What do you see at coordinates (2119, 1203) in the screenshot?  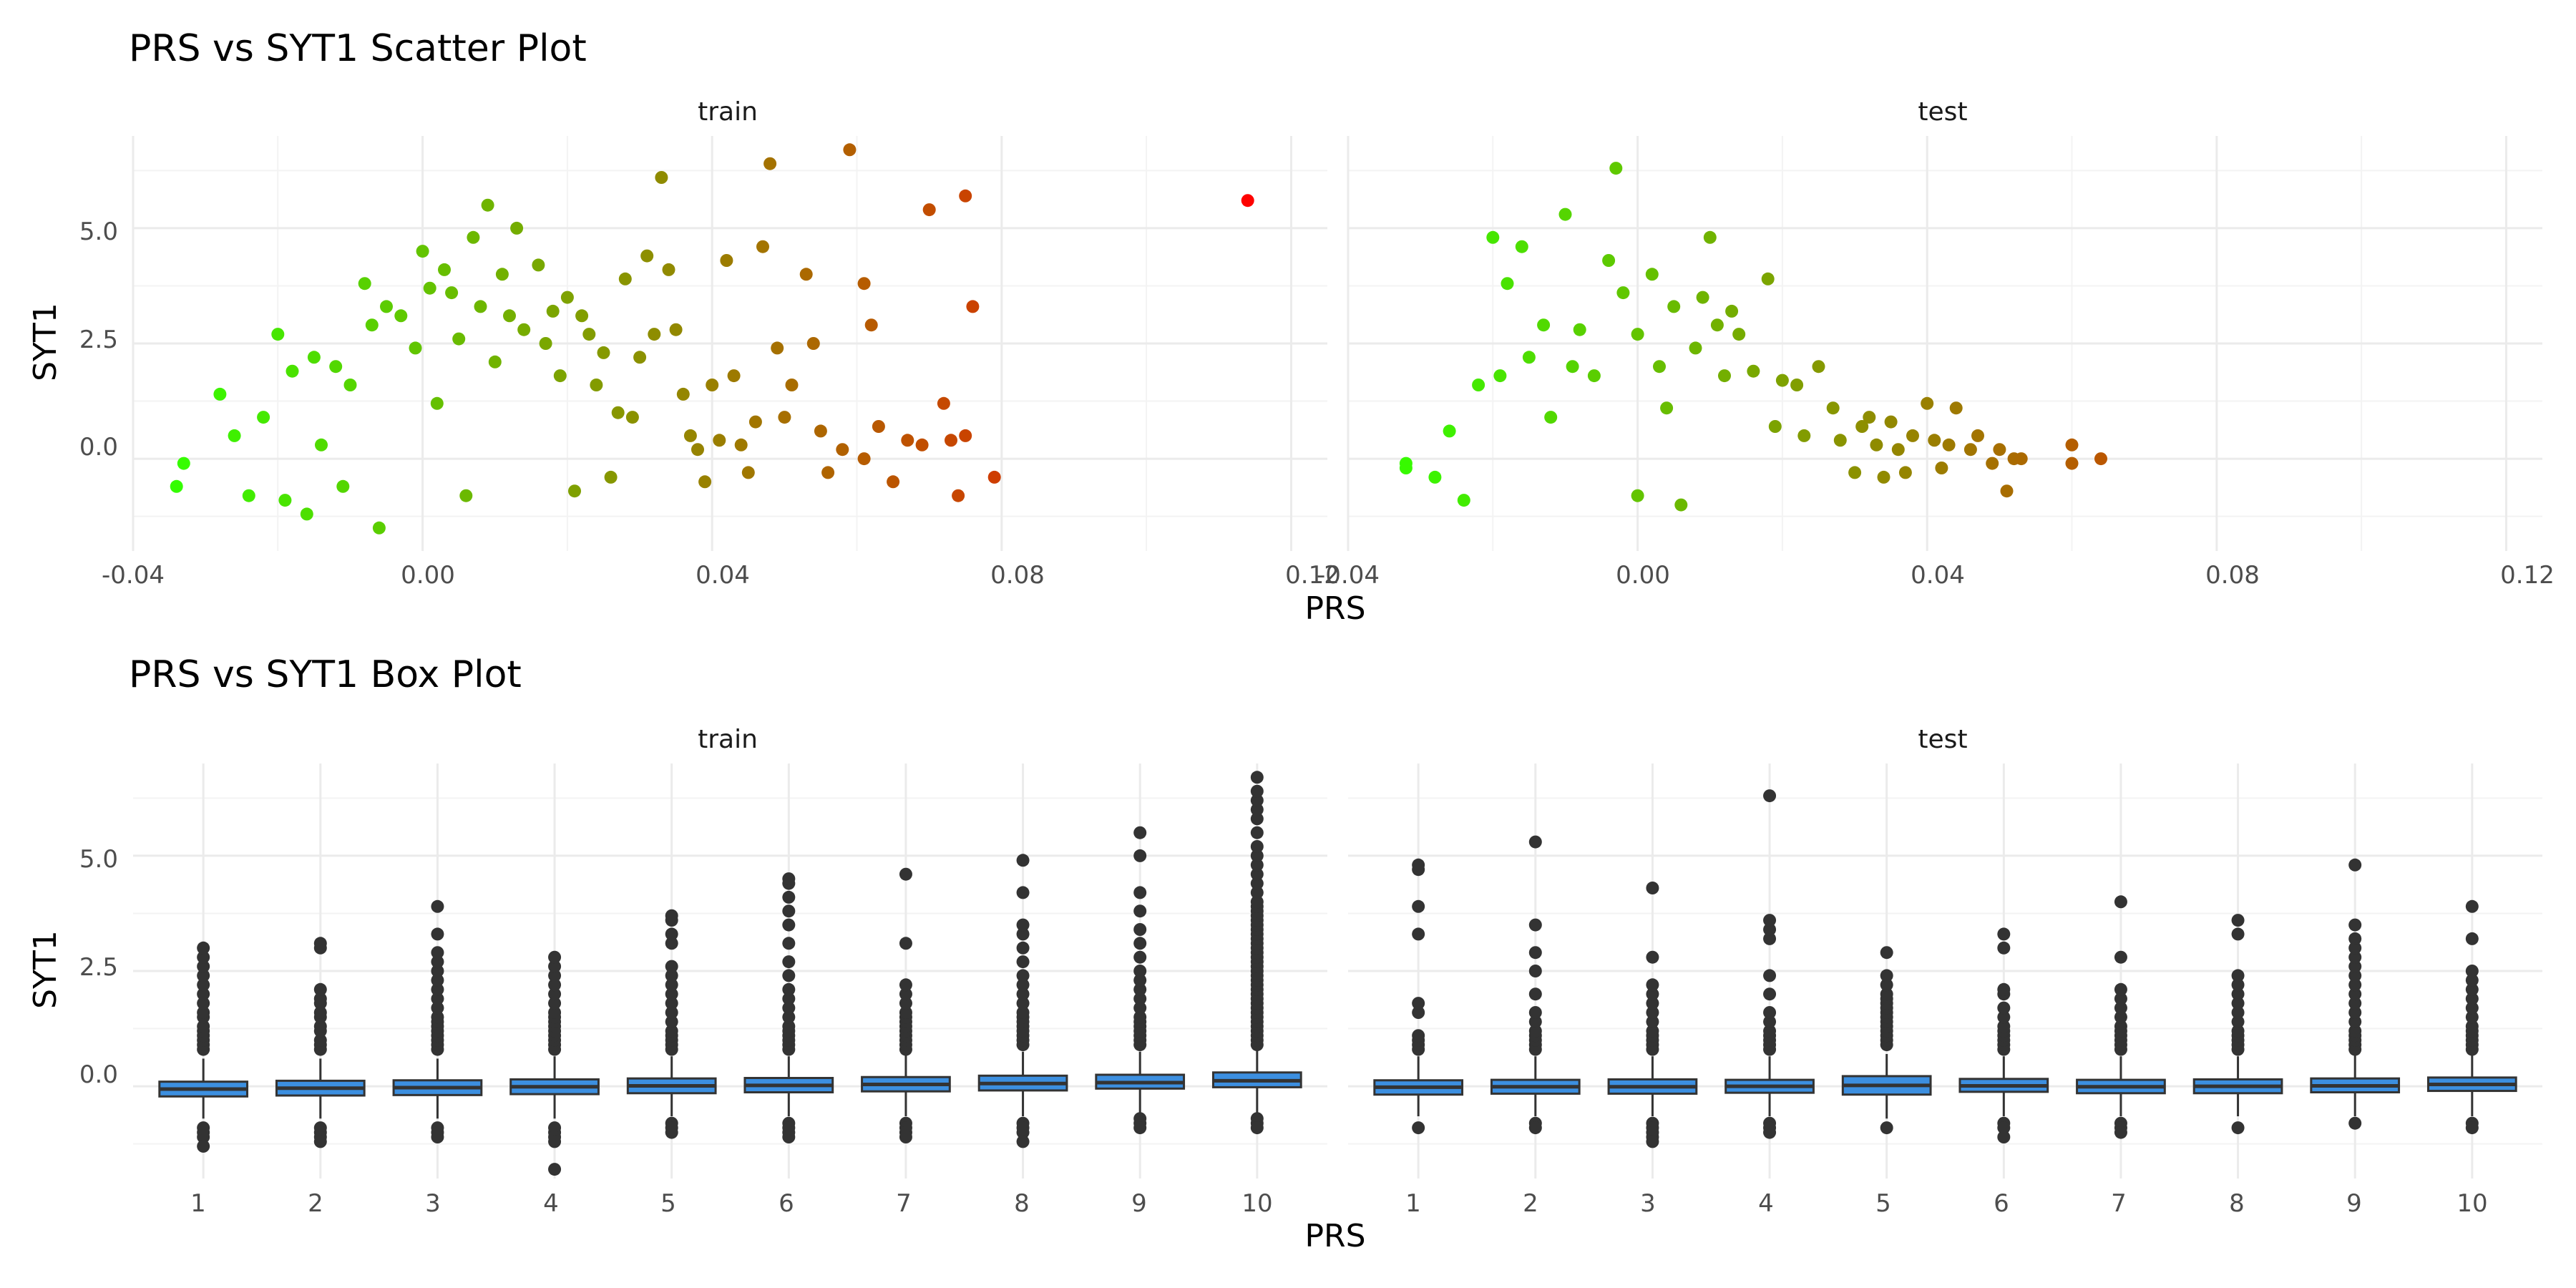 I see `box-test-x-tick-7: 7` at bounding box center [2119, 1203].